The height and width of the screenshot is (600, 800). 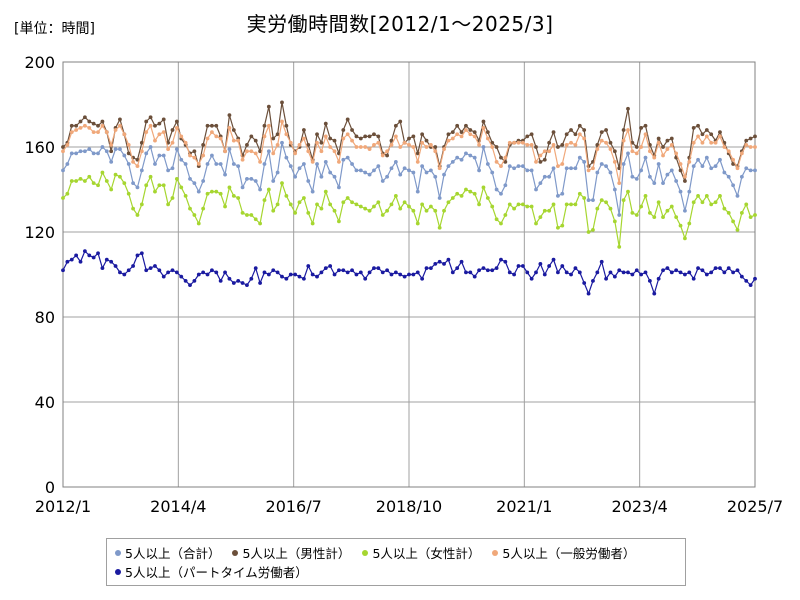 I want to click on x-tick-label: 2025/7, so click(x=755, y=506).